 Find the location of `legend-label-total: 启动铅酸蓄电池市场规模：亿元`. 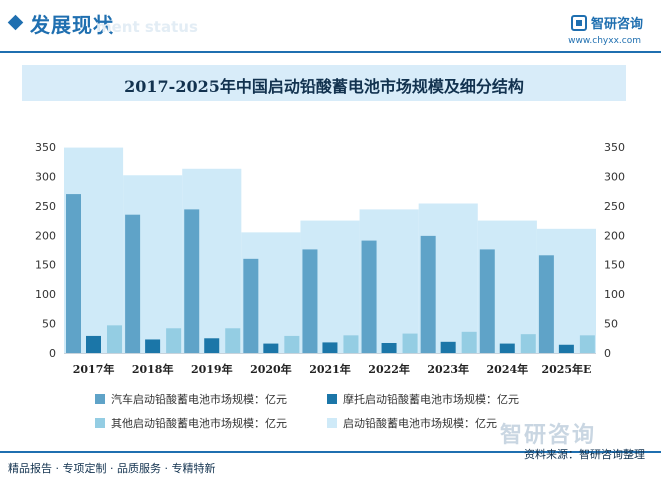

legend-label-total: 启动铅酸蓄电池市场规模：亿元 is located at coordinates (420, 423).